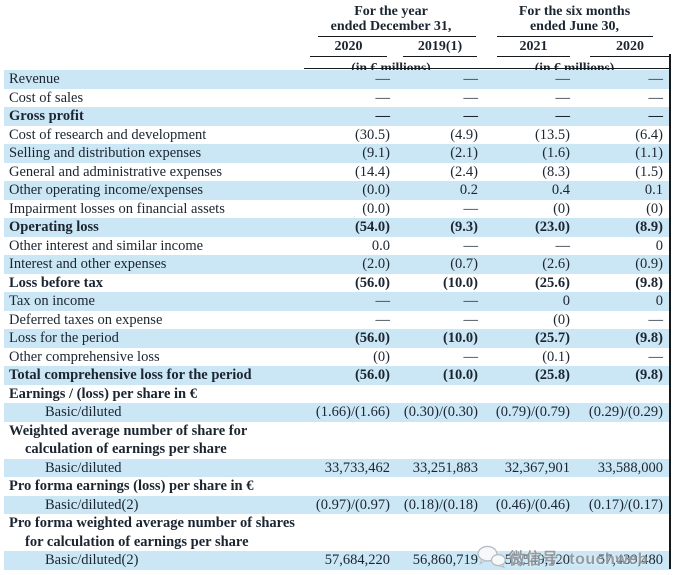  I want to click on value-cell-hy2020: 0.1, so click(653, 190).